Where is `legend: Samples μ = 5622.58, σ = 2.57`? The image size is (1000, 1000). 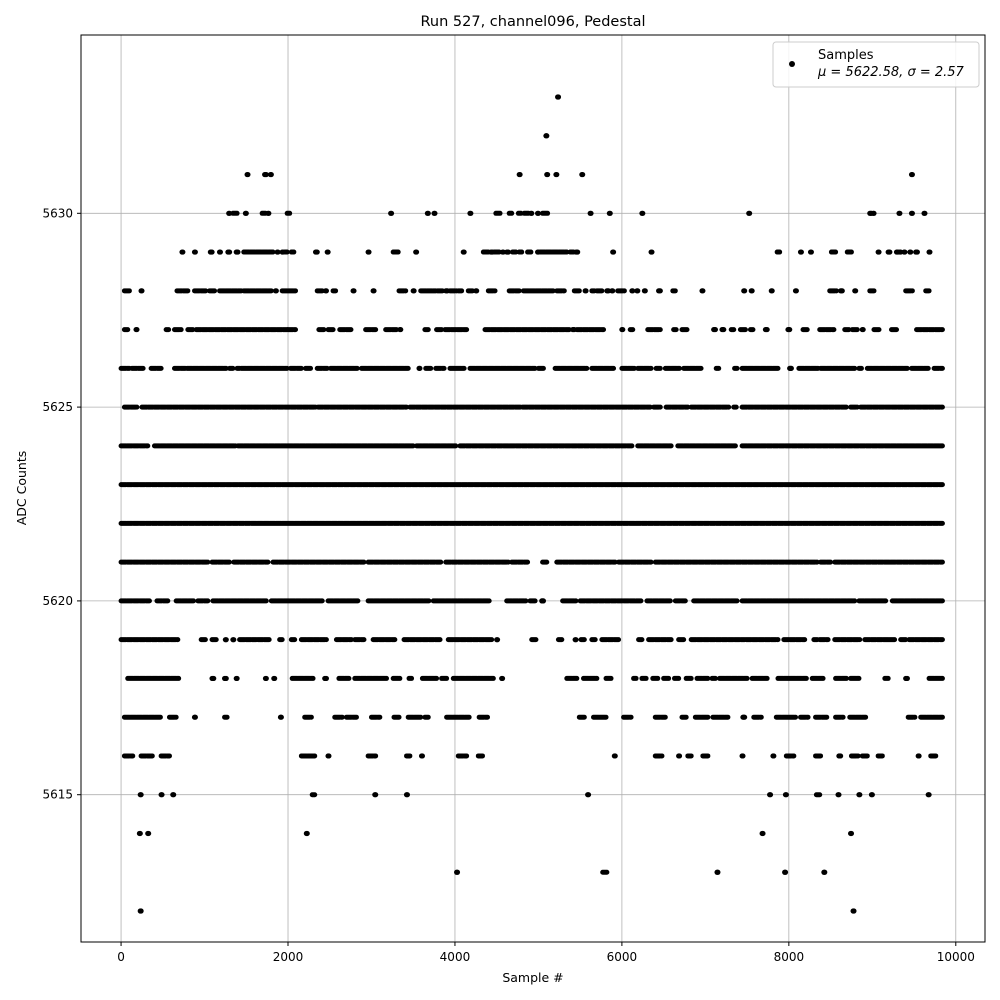 legend: Samples μ = 5622.58, σ = 2.57 is located at coordinates (876, 64).